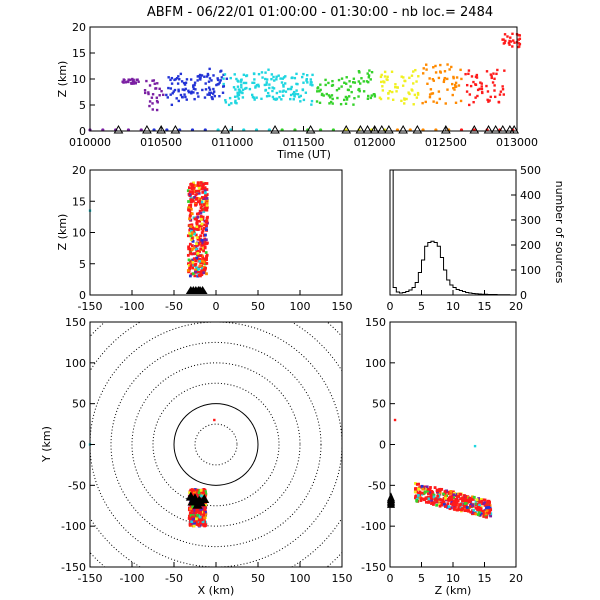  I want to click on y-tick-label: 15, so click(79, 201).